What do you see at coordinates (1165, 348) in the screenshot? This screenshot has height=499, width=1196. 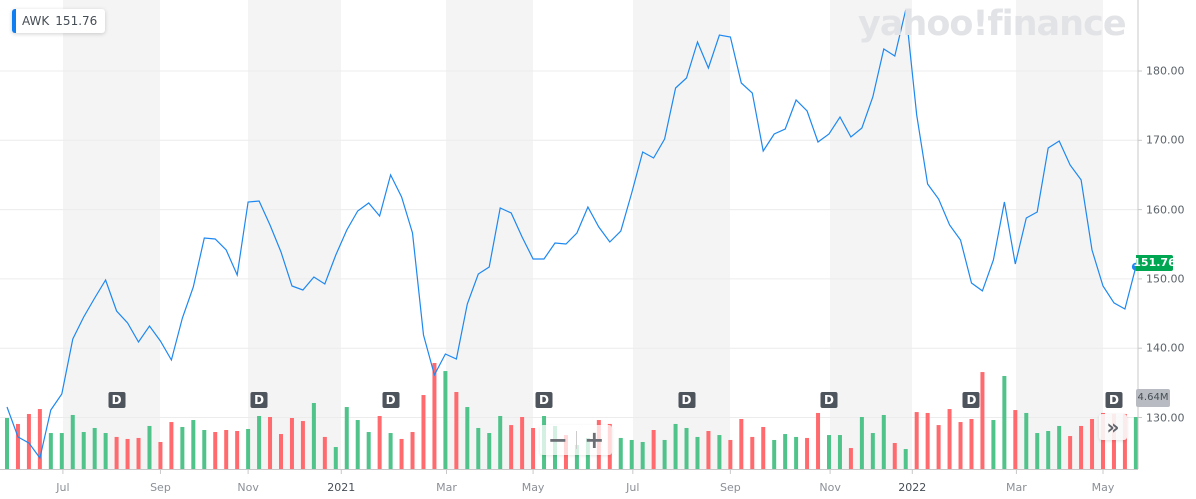 I see `y-tick-label: 140.00` at bounding box center [1165, 348].